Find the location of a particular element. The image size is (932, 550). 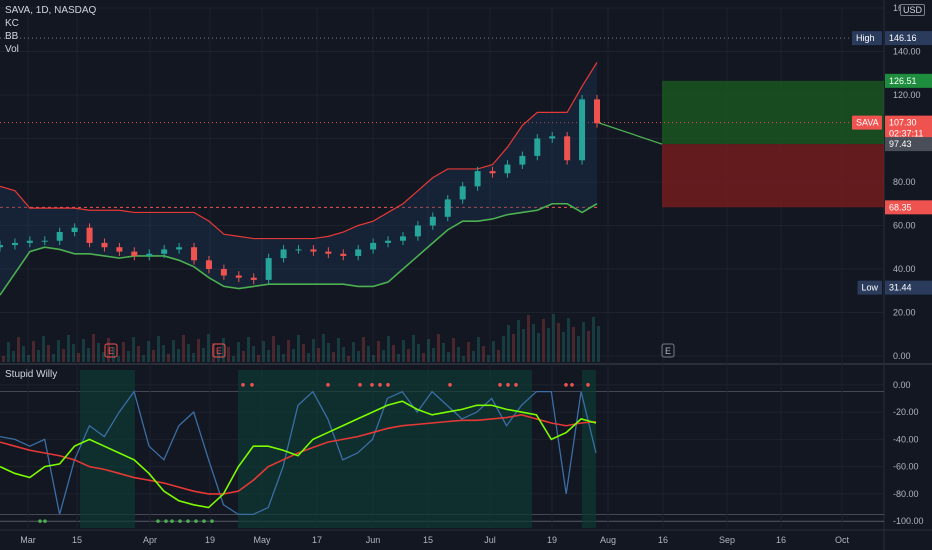

legend-kc: KC is located at coordinates (12, 23).